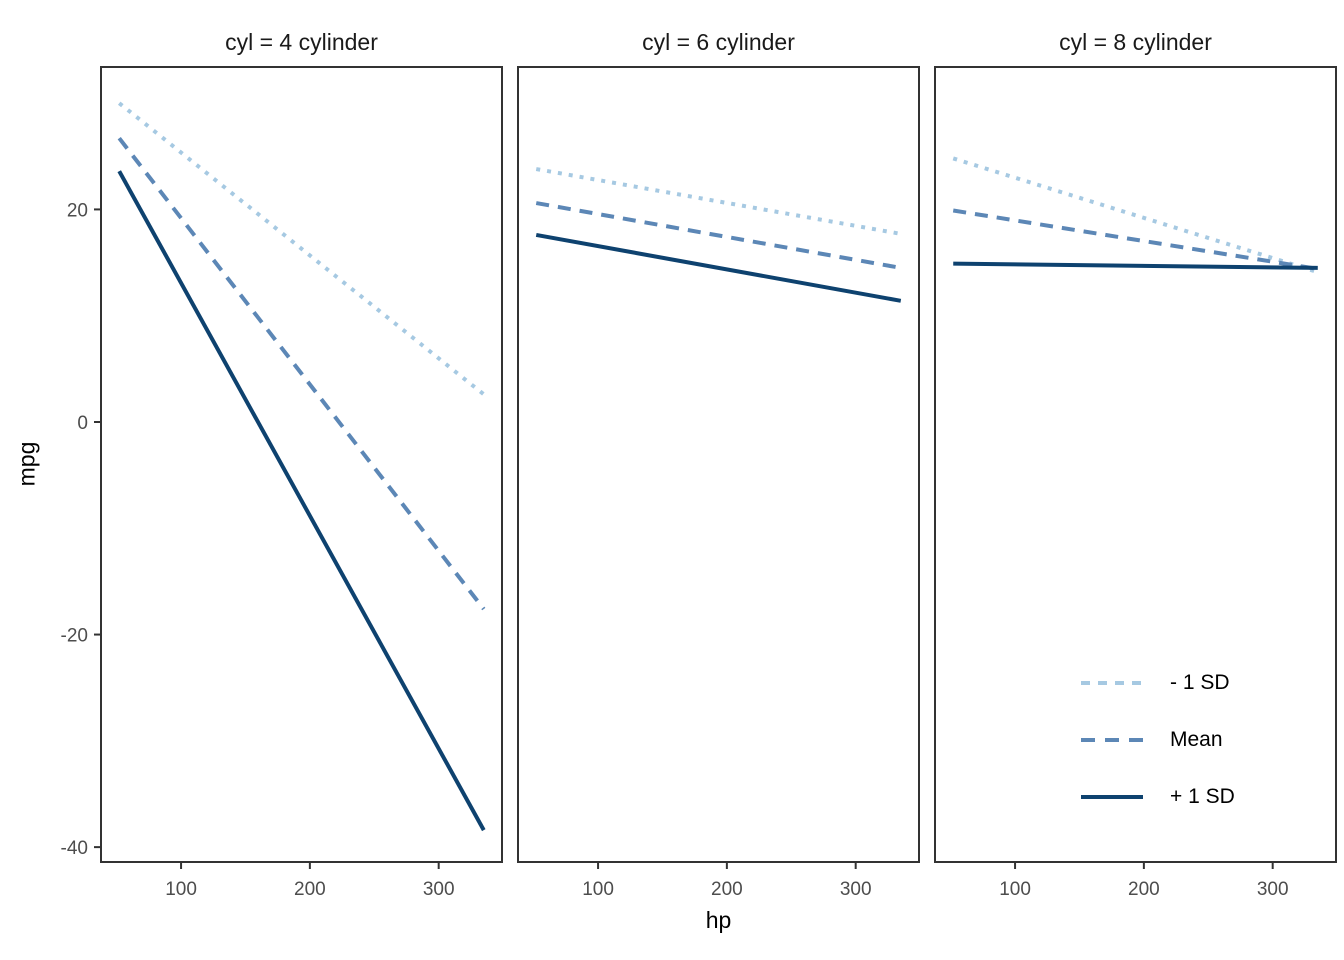  What do you see at coordinates (1196, 739) in the screenshot?
I see `legend-label: Mean` at bounding box center [1196, 739].